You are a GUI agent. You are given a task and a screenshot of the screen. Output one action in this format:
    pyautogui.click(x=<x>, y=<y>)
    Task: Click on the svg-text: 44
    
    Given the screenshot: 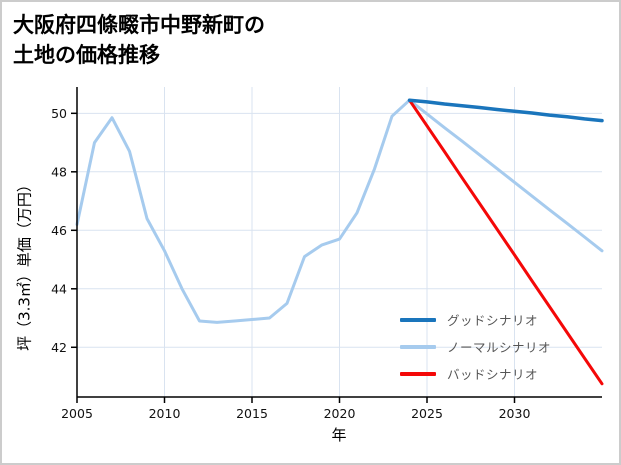 What is the action you would take?
    pyautogui.click(x=59, y=288)
    